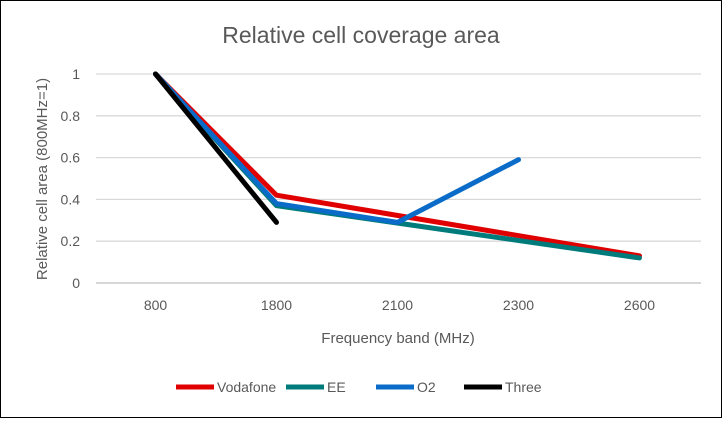 This screenshot has height=422, width=722. I want to click on x-tick-label: 1800, so click(276, 305).